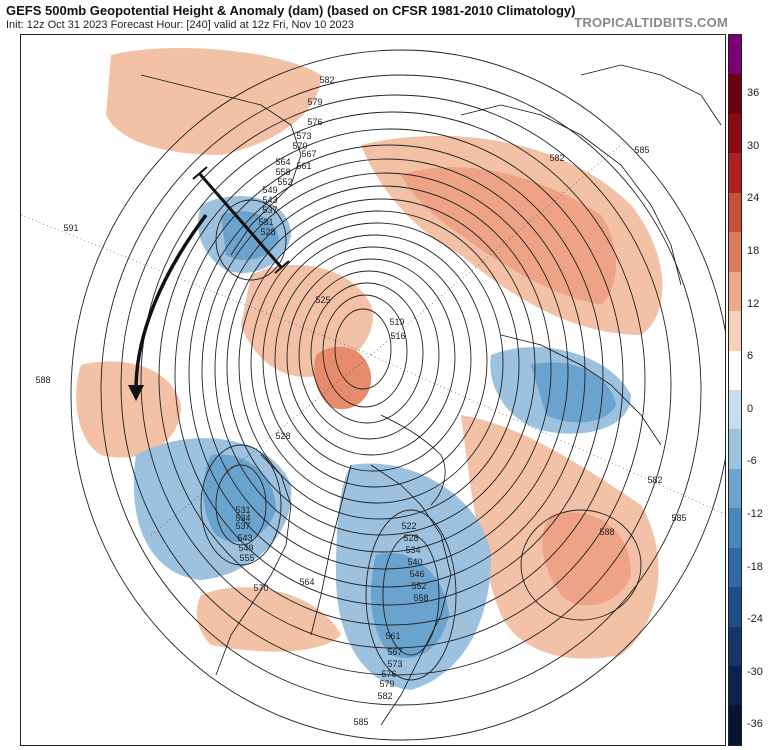  I want to click on colorbar-tick-label: -12, so click(755, 513).